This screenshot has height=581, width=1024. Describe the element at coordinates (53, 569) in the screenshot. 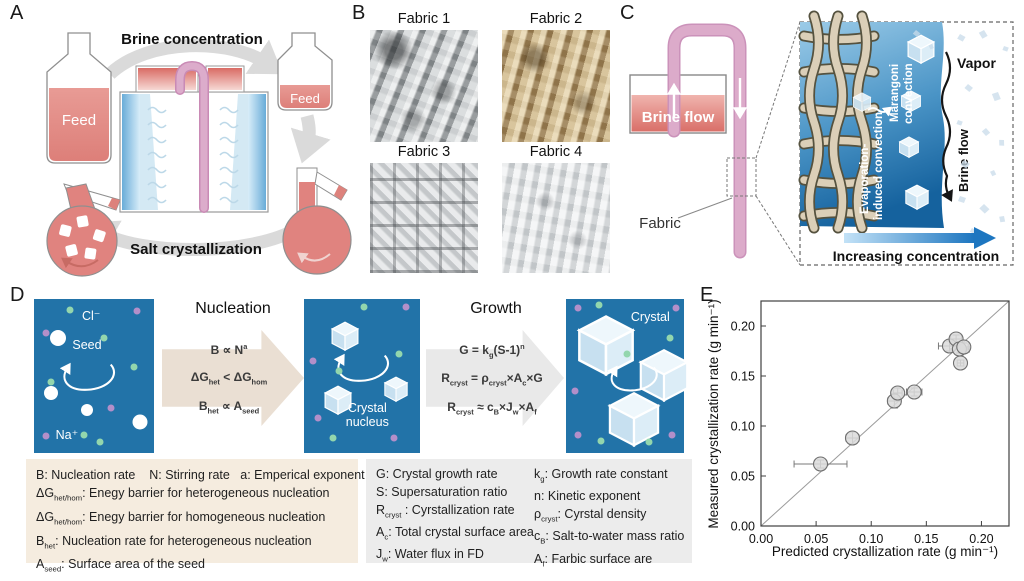

I see `eq-segment: seed` at that location.